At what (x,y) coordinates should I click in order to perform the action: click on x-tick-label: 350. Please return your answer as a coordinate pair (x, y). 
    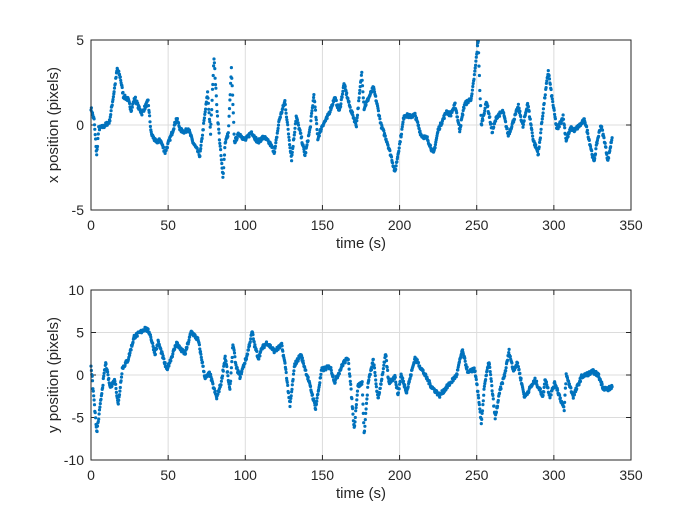
    Looking at the image, I should click on (631, 475).